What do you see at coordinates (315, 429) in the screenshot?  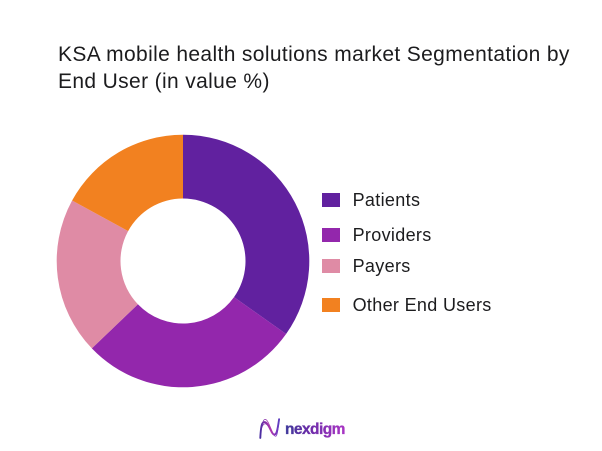 I see `svg-text: nexdigm` at bounding box center [315, 429].